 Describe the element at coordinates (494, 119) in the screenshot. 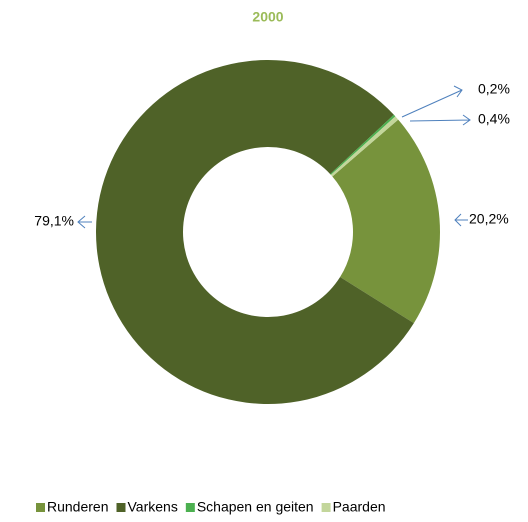

I see `data-label: 0,4%` at that location.